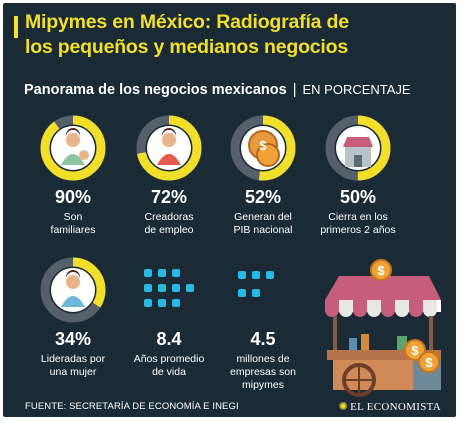 The image size is (460, 422). I want to click on woman-icon, so click(73, 288).